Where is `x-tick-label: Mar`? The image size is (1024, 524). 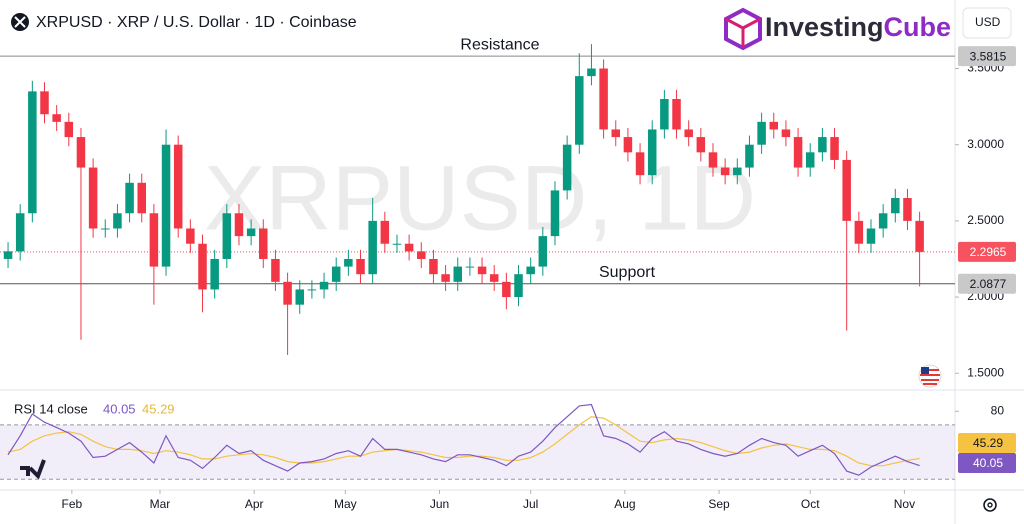
x-tick-label: Mar is located at coordinates (160, 504).